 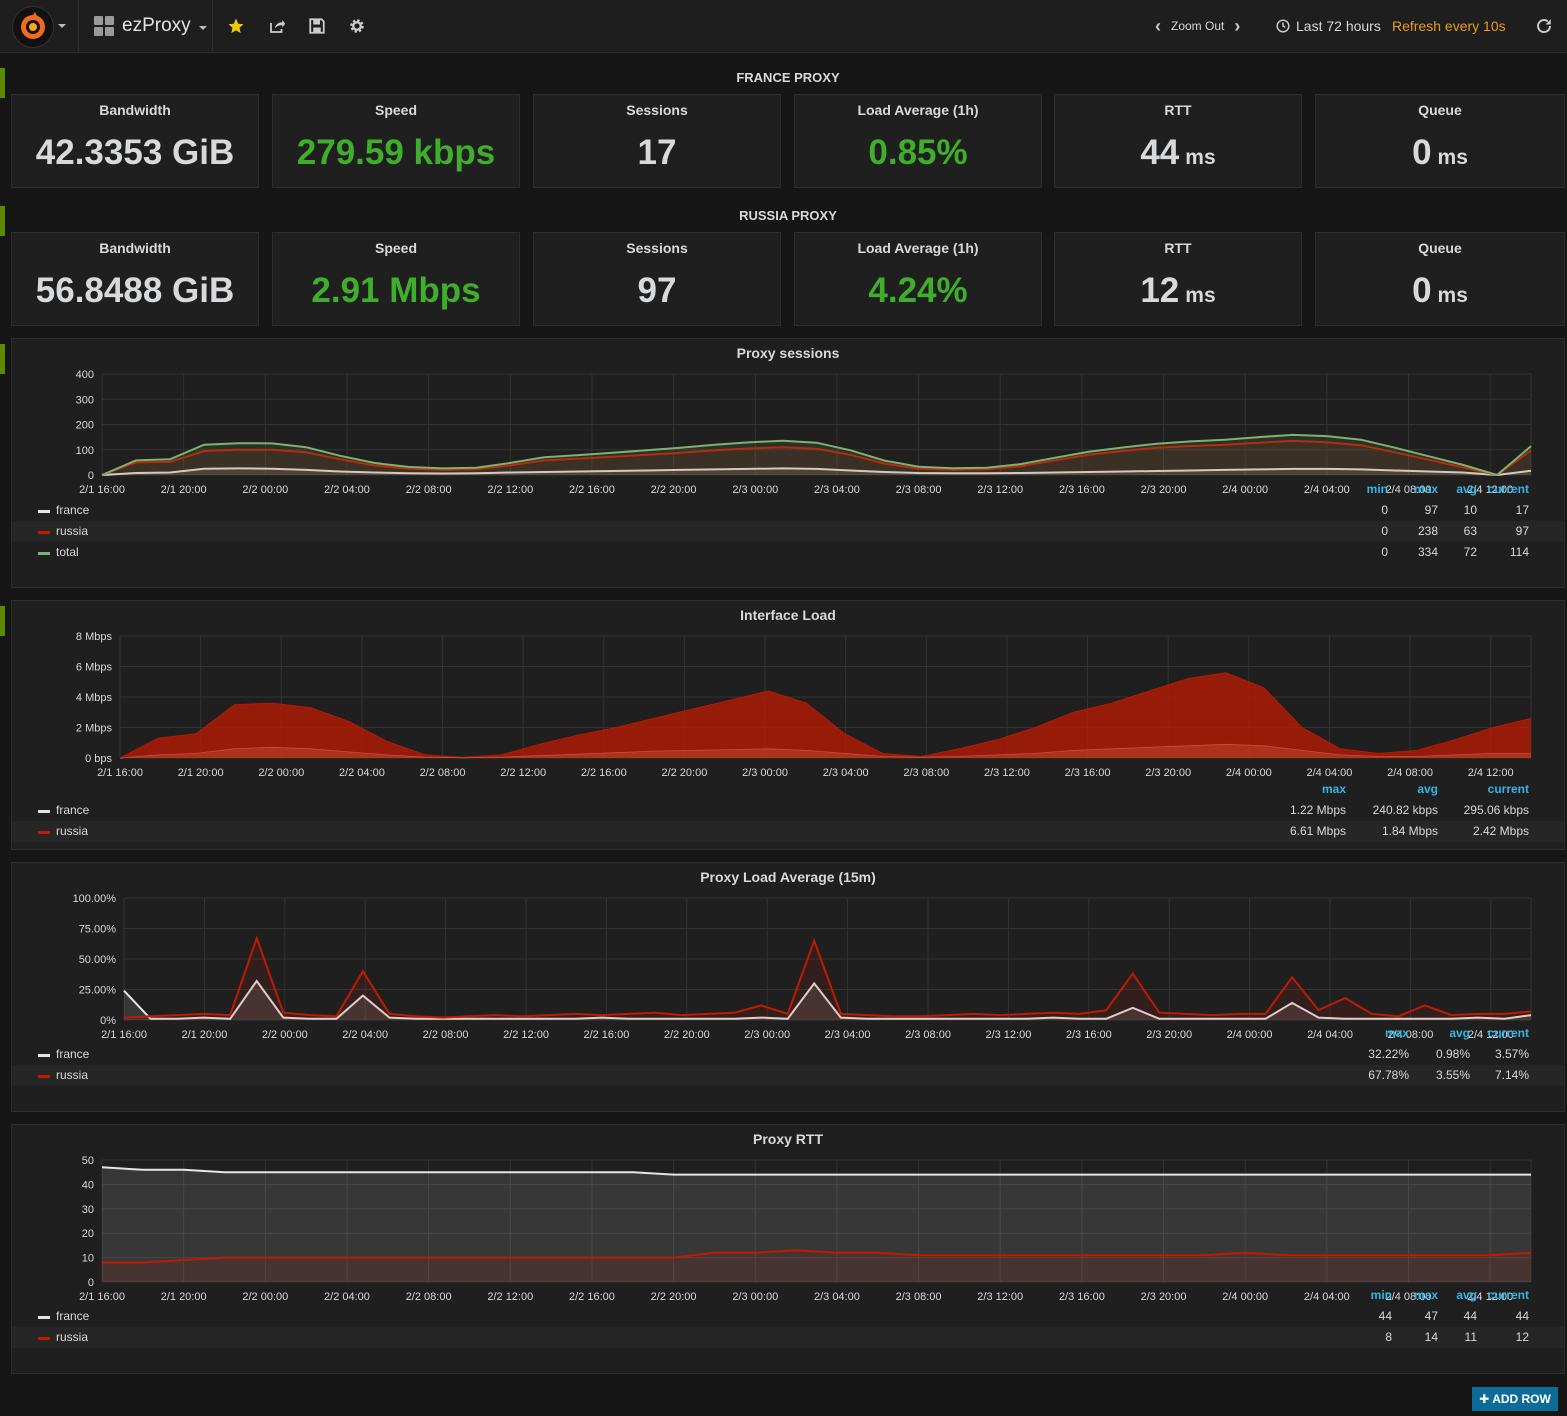 What do you see at coordinates (1544, 26) in the screenshot?
I see `refresh-button` at bounding box center [1544, 26].